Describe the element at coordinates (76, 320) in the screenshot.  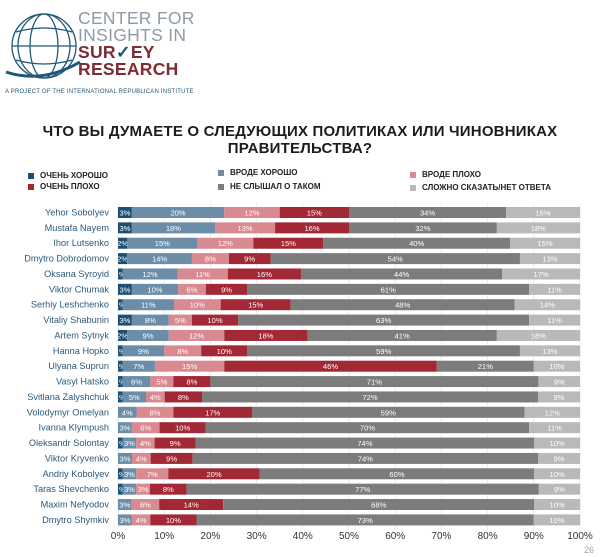
I see `row-label: Vitaliy Shabunin` at that location.